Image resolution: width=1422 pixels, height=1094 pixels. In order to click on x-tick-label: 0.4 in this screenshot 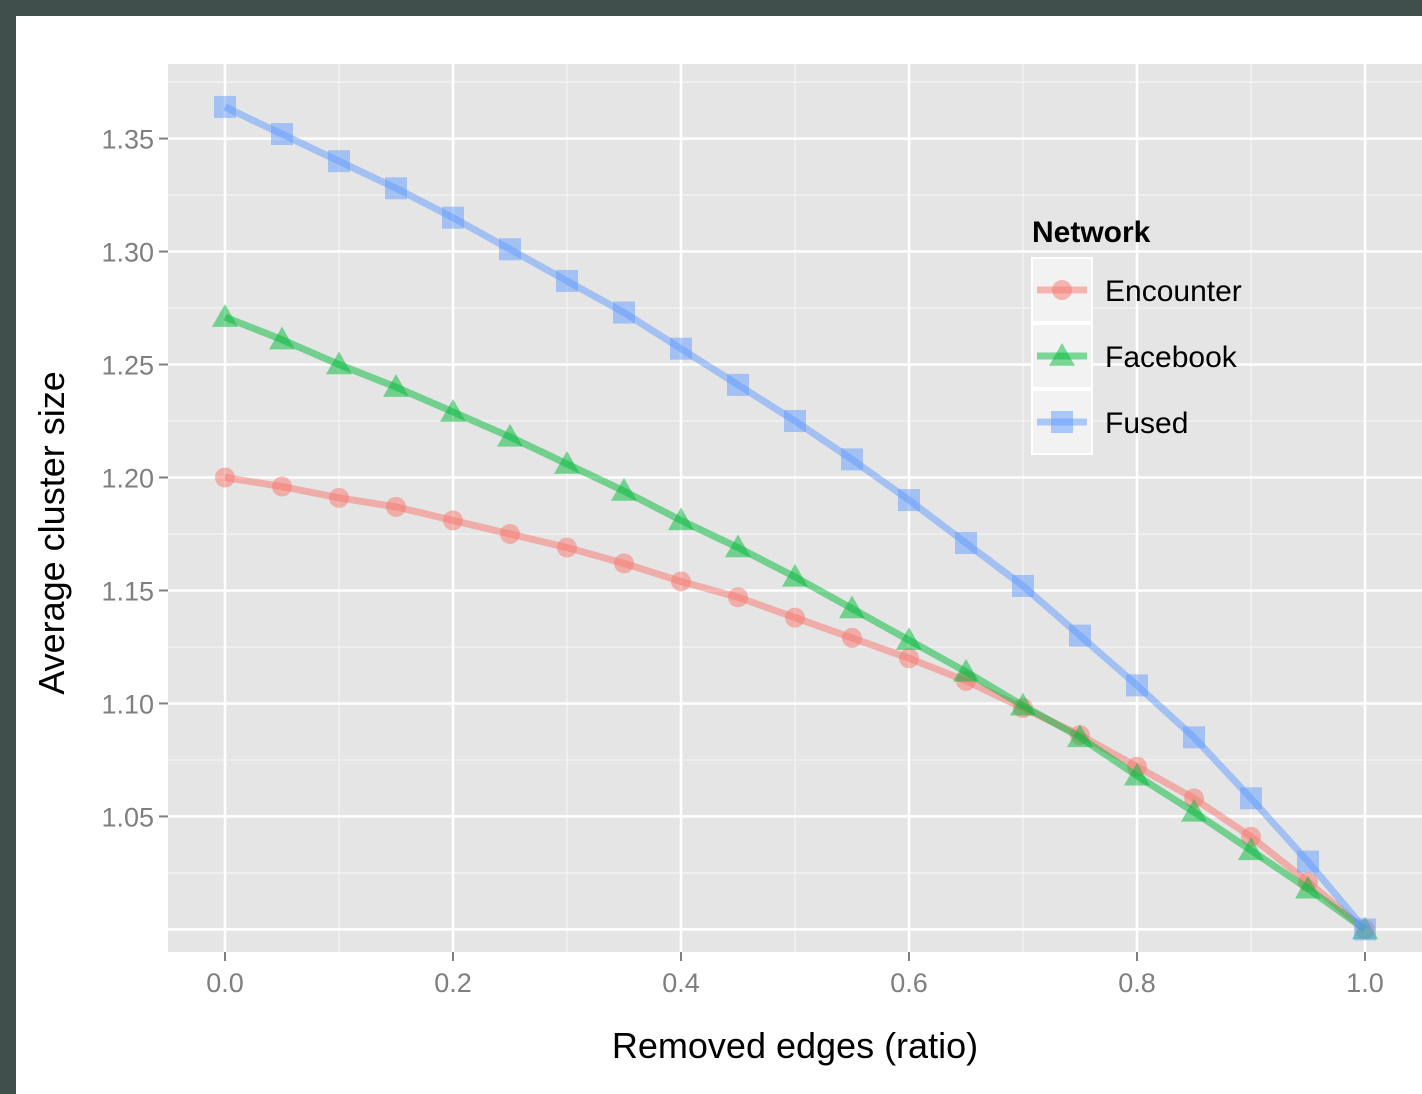, I will do `click(681, 983)`.